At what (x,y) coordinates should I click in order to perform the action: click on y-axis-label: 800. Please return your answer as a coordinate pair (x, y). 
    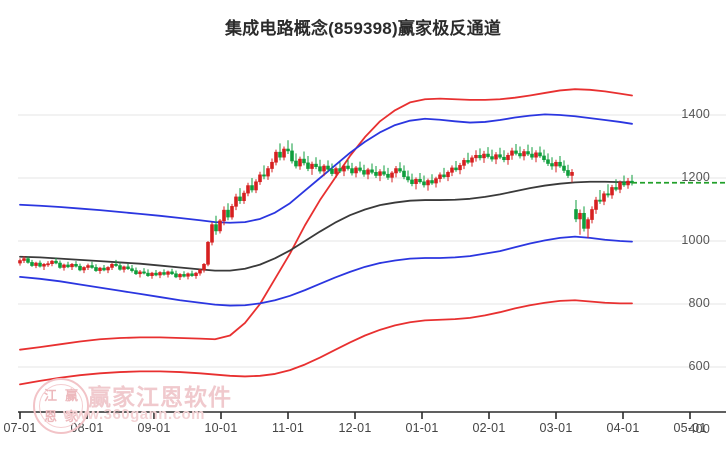
    Looking at the image, I should click on (699, 303).